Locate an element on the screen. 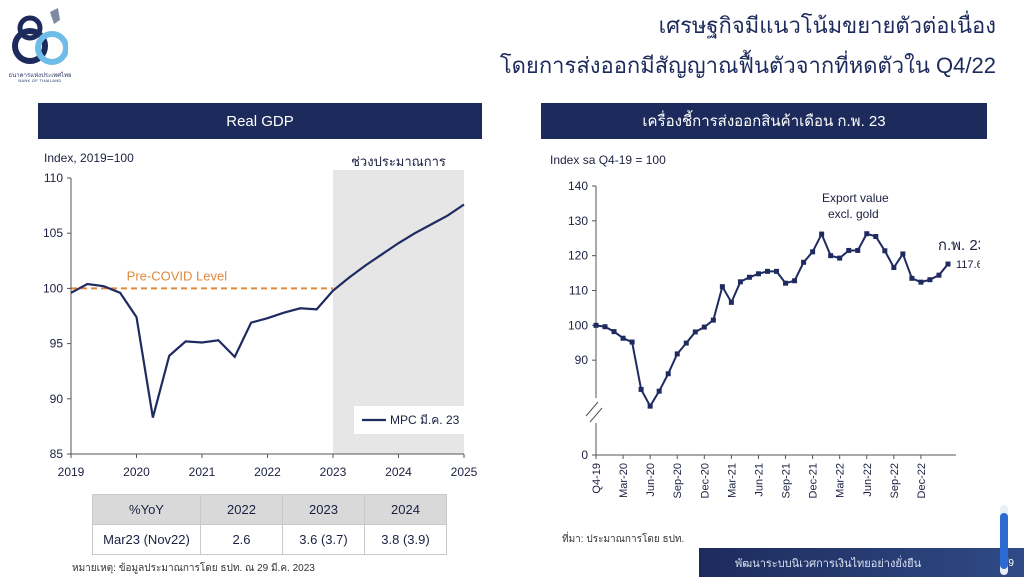 Image resolution: width=1024 pixels, height=577 pixels. export-x-tick-label: Dec-21 is located at coordinates (814, 480).